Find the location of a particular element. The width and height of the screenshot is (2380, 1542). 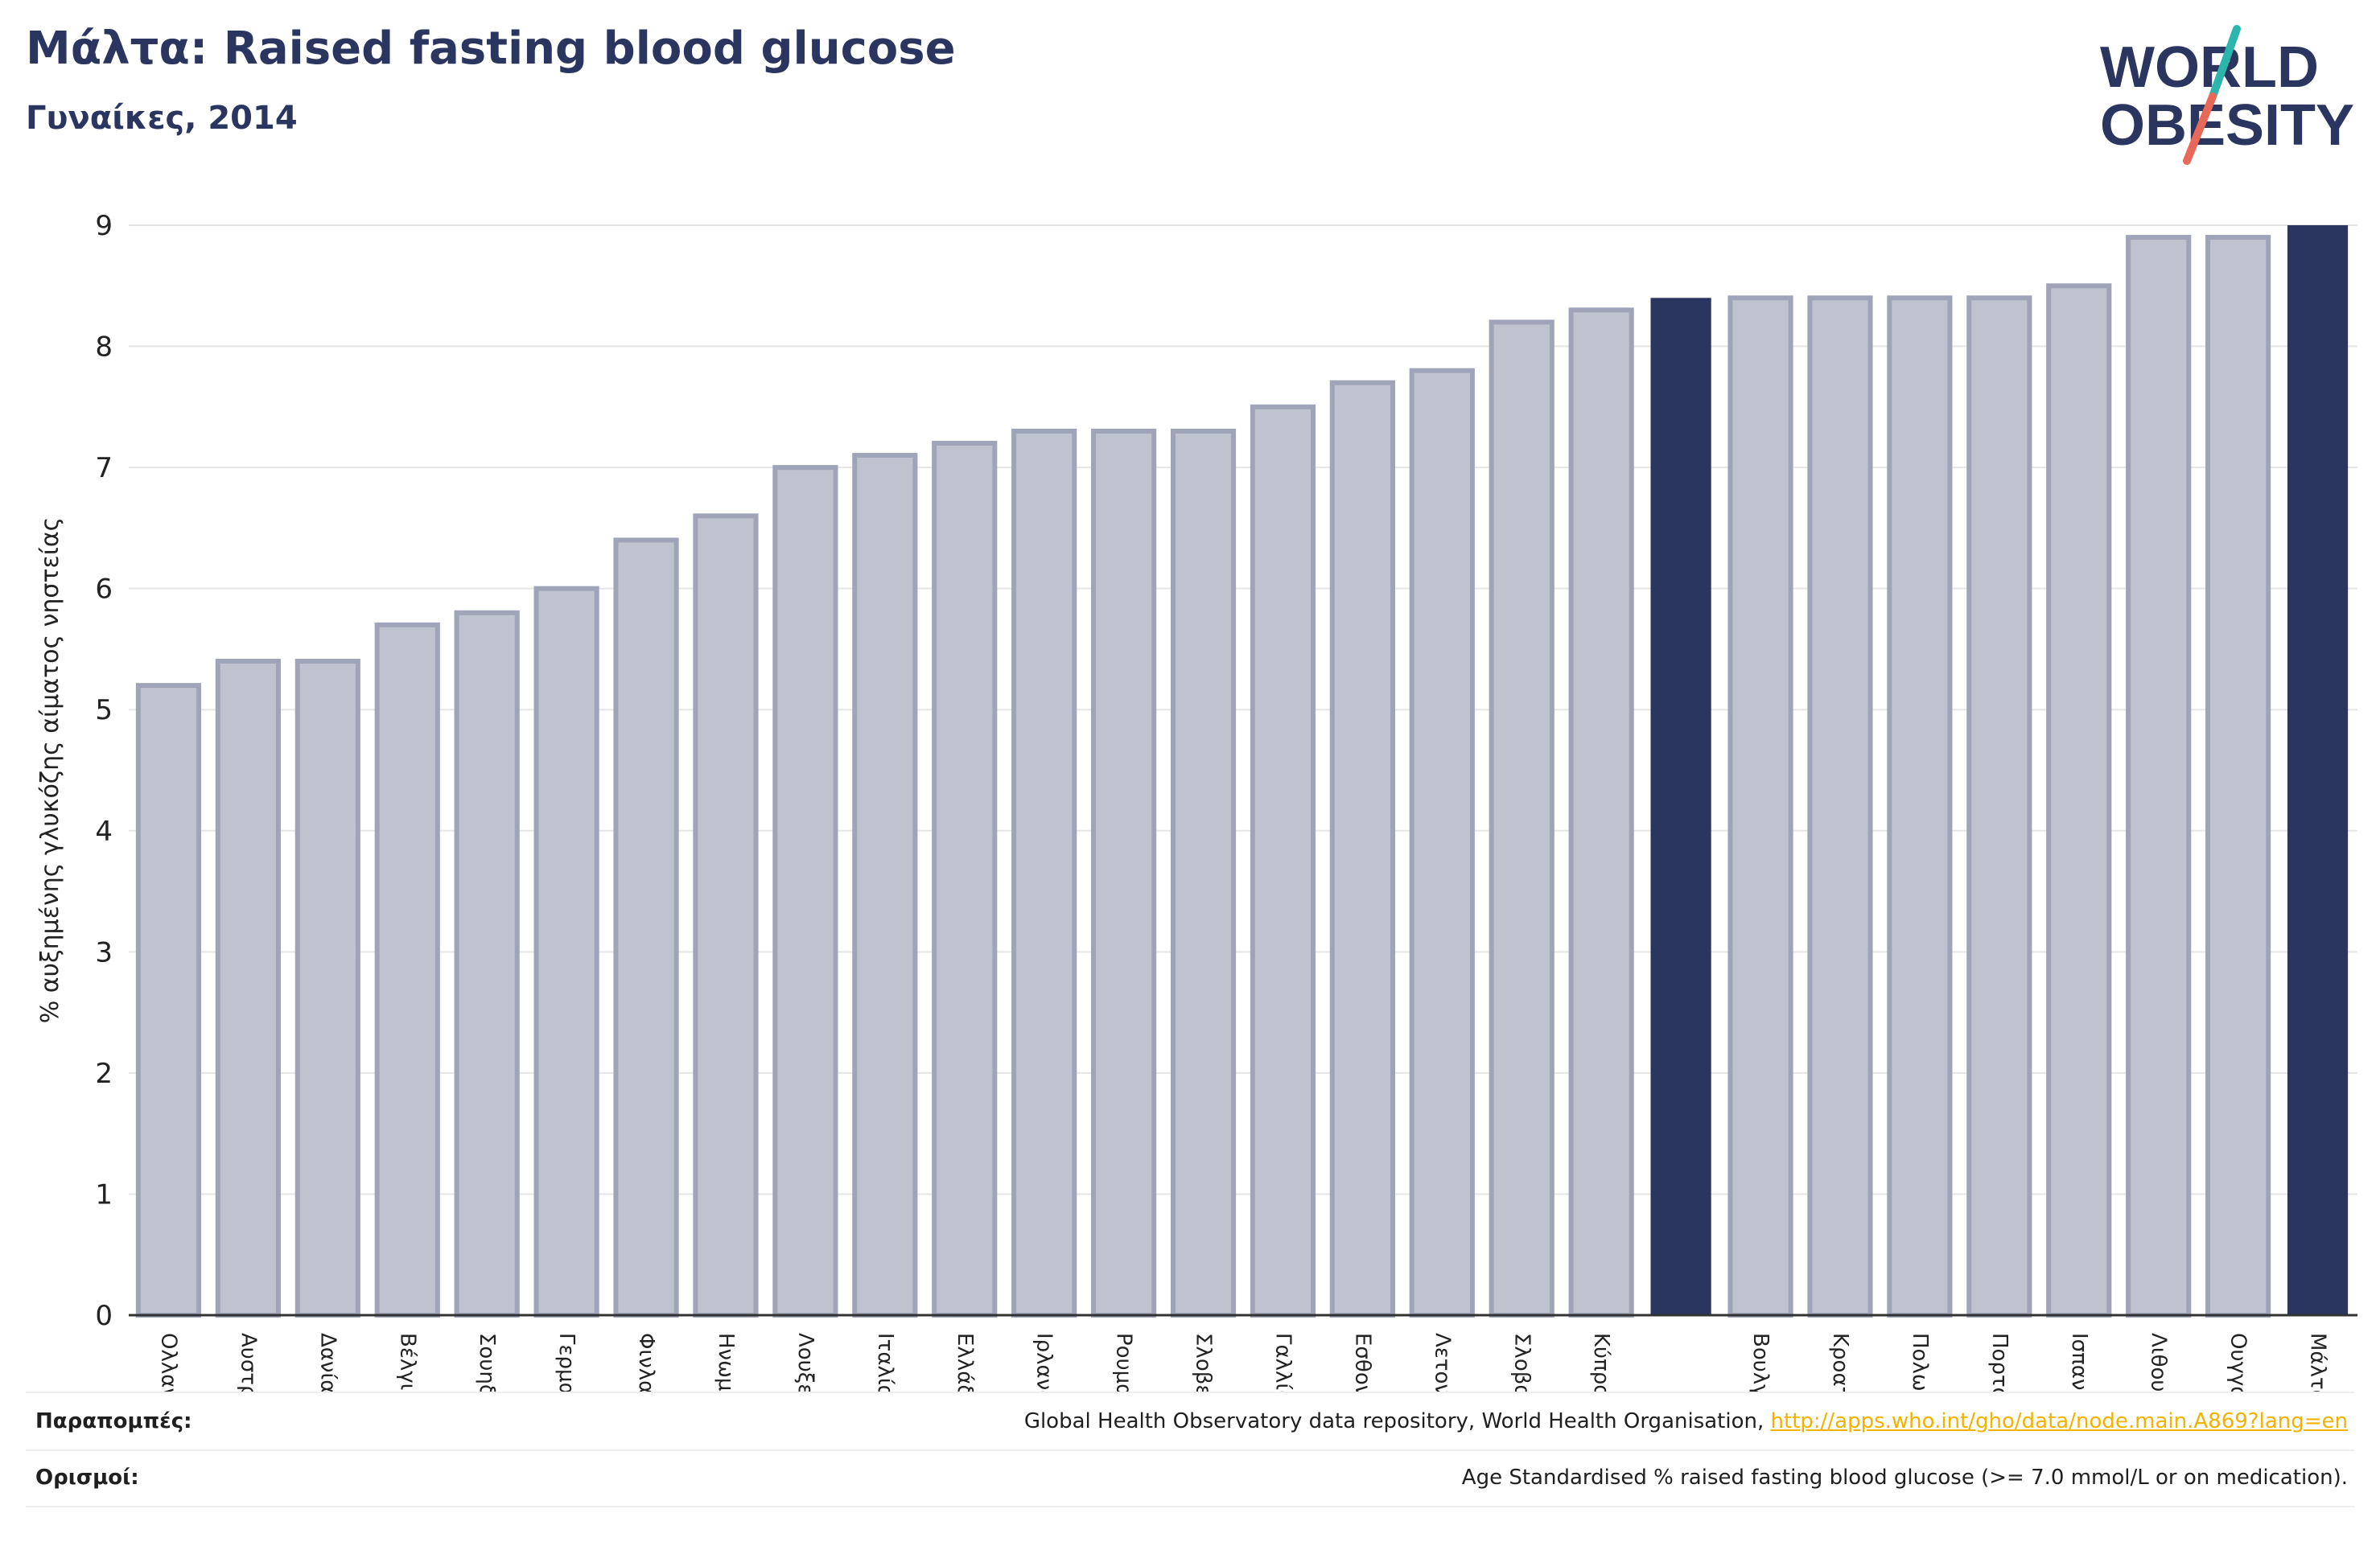

x-tick-label: Ρουμανία is located at coordinates (1124, 1362).